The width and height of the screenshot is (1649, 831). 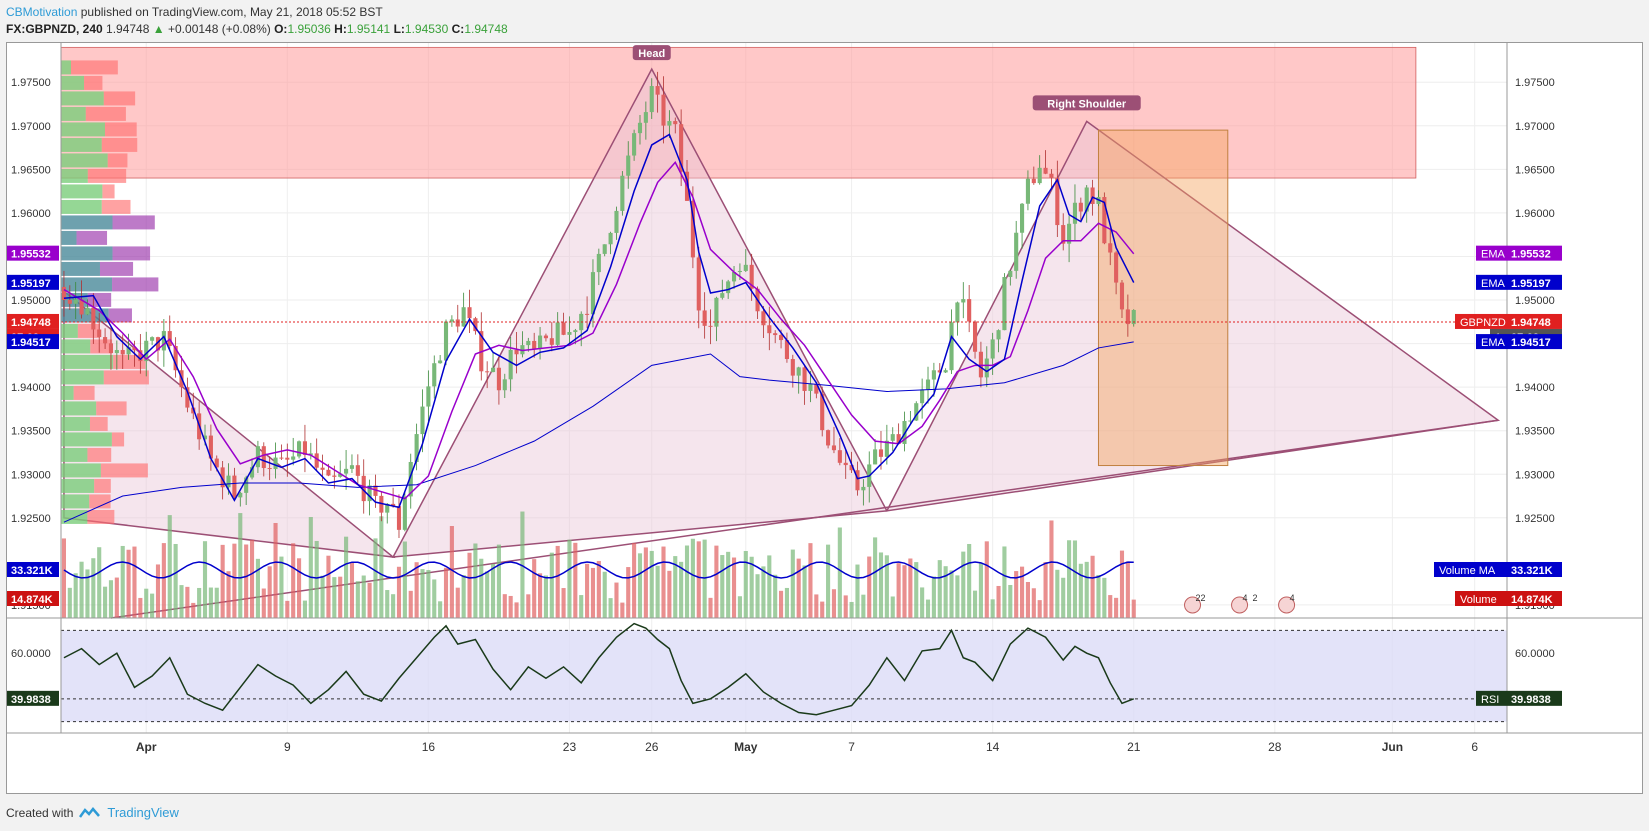 What do you see at coordinates (1535, 214) in the screenshot?
I see `price-tick: 1.96000` at bounding box center [1535, 214].